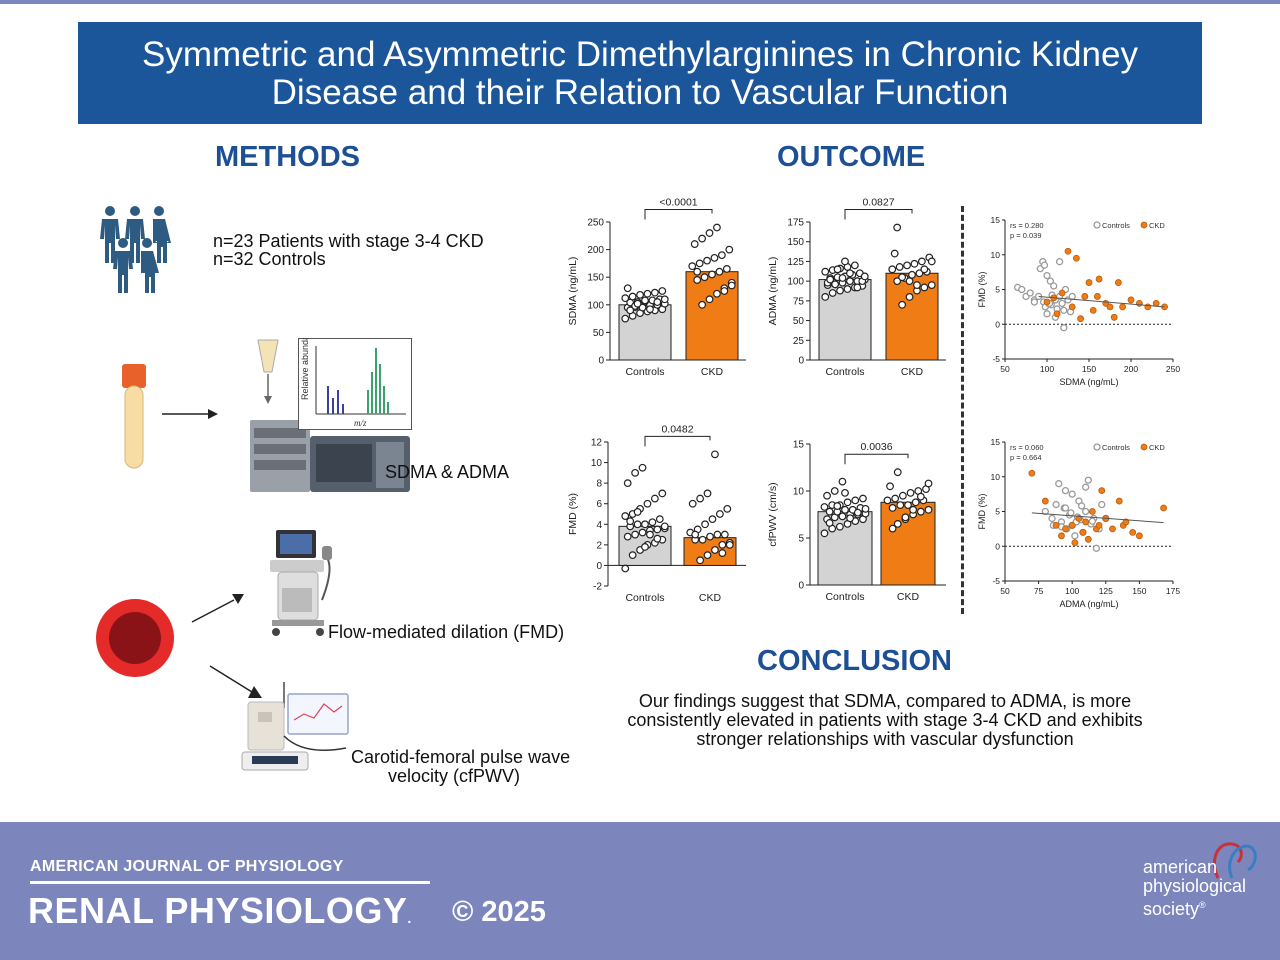 The width and height of the screenshot is (1280, 960). Describe the element at coordinates (997, 290) in the screenshot. I see `y-tick-label: 5` at that location.